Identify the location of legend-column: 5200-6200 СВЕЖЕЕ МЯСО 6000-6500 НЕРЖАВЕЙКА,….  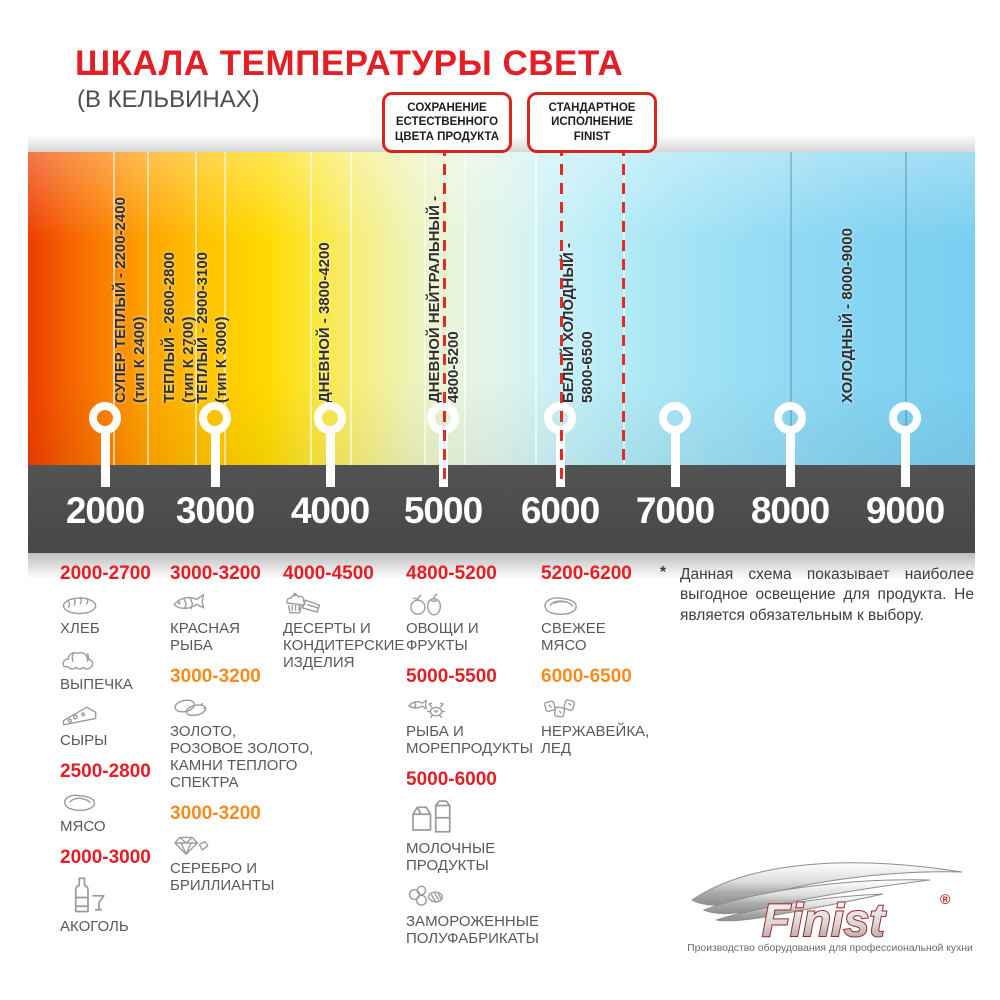
(598, 666).